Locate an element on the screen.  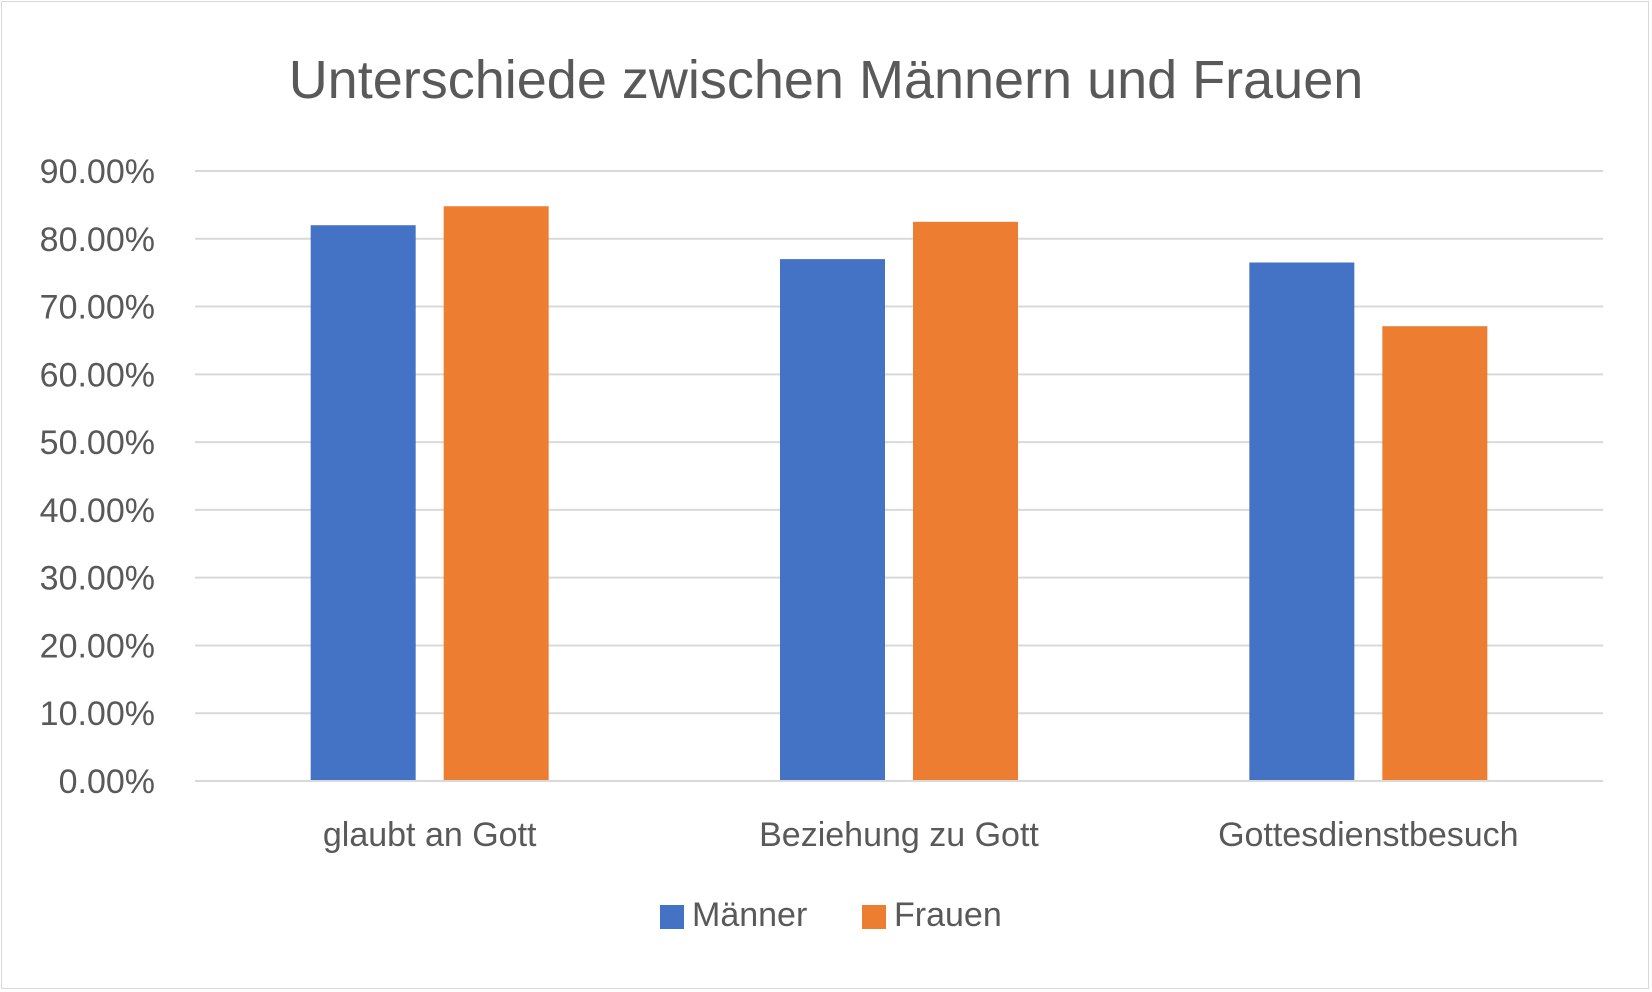
y-tick-label: 20.00% is located at coordinates (97, 646).